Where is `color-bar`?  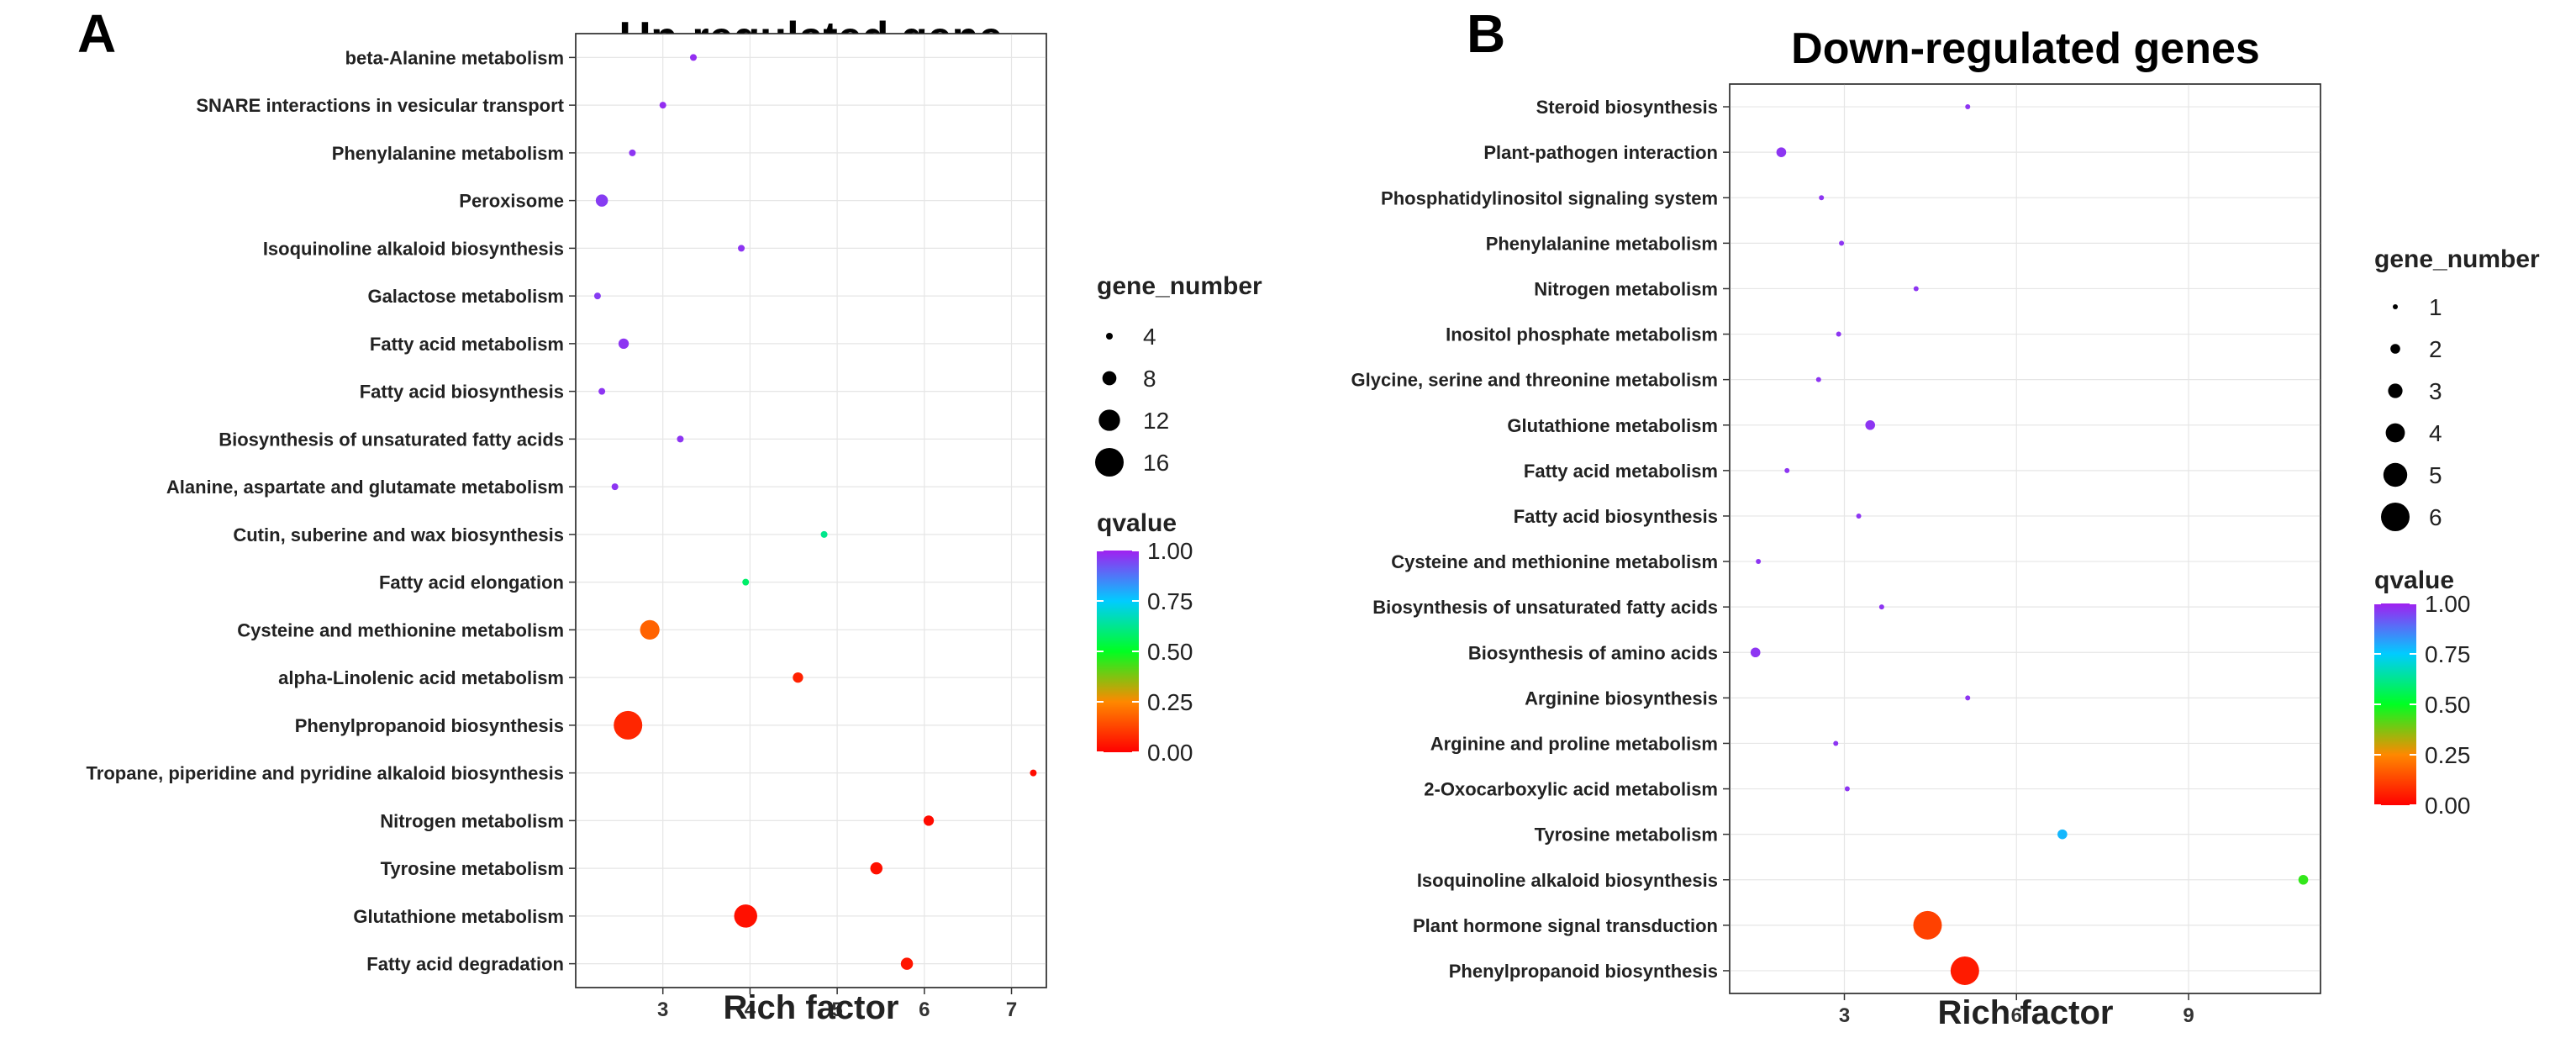 color-bar is located at coordinates (2395, 704).